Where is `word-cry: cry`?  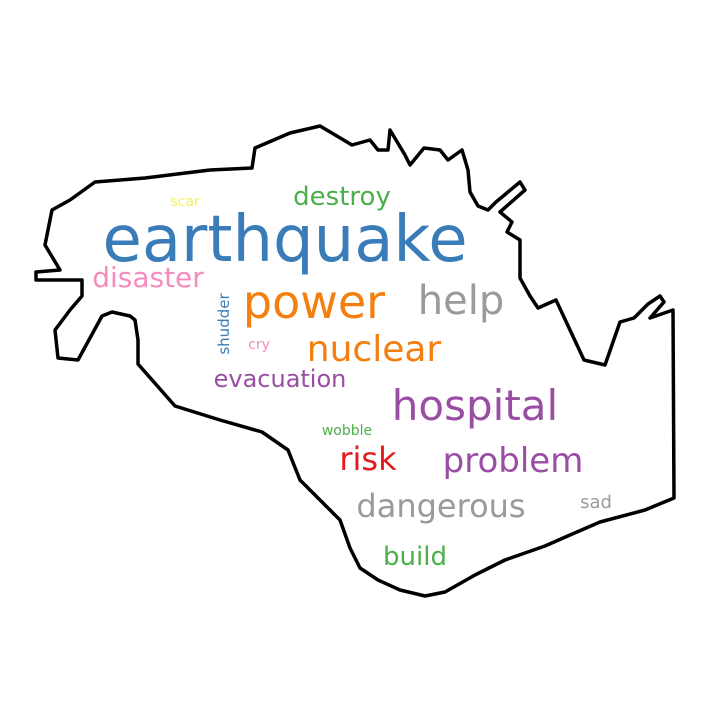 word-cry: cry is located at coordinates (259, 345).